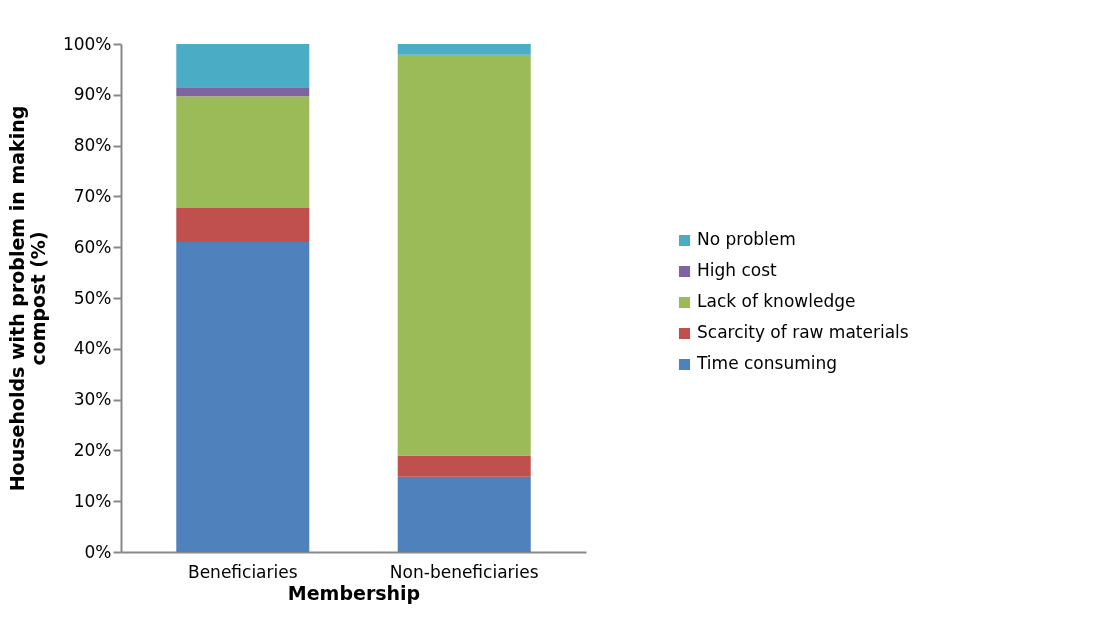 This screenshot has height=626, width=1105. What do you see at coordinates (92, 500) in the screenshot?
I see `y-tick-label: 10%` at bounding box center [92, 500].